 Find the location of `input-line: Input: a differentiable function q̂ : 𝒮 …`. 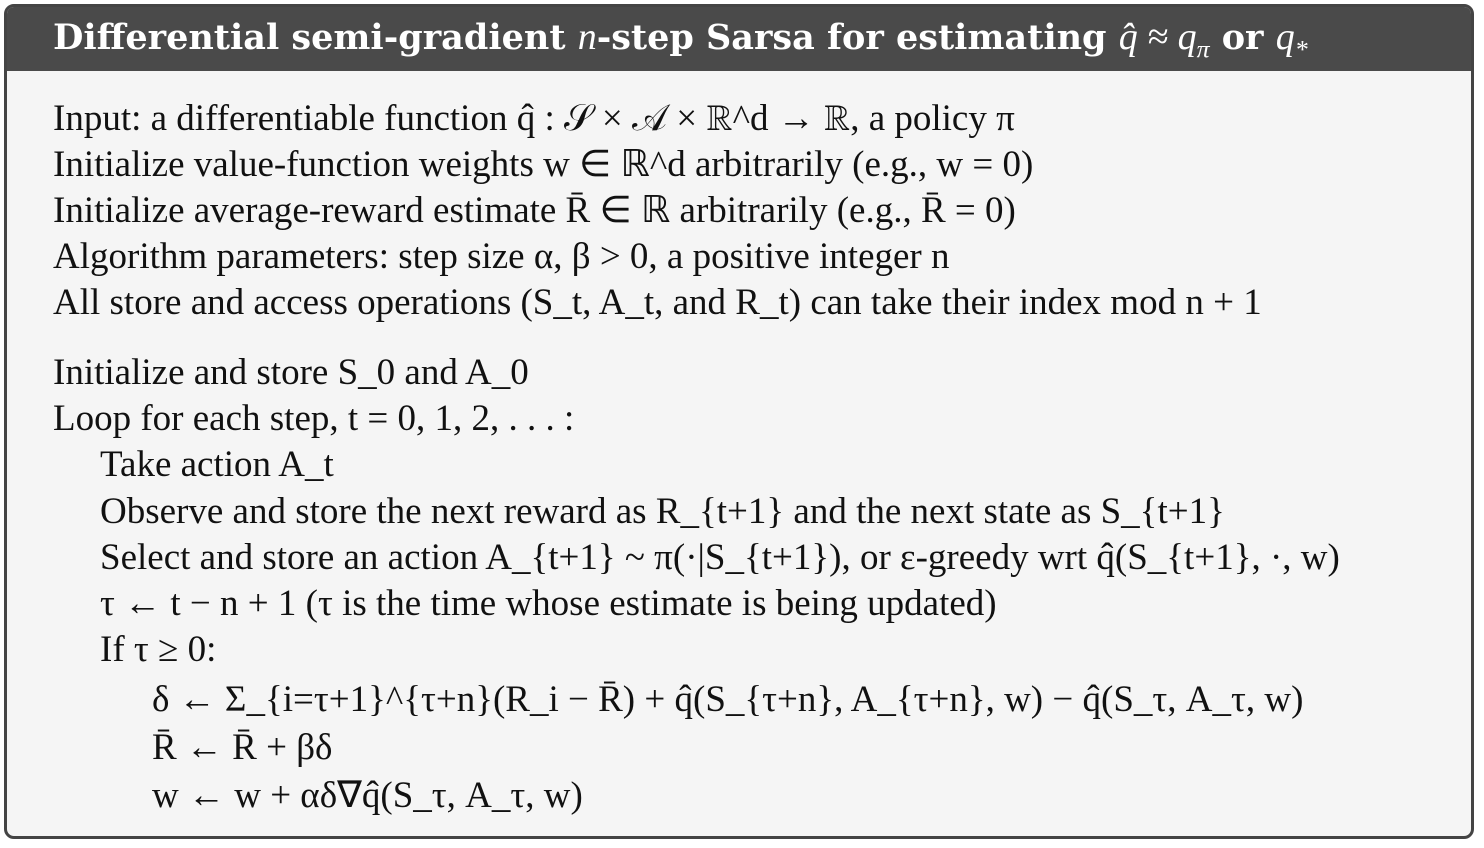

input-line: Input: a differentiable function q̂ : 𝒮 … is located at coordinates (534, 118).